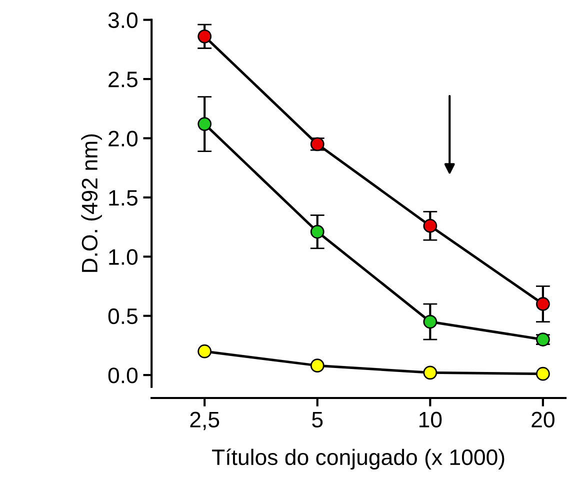 The width and height of the screenshot is (583, 496). What do you see at coordinates (123, 316) in the screenshot?
I see `y-tick-label: 0.5` at bounding box center [123, 316].